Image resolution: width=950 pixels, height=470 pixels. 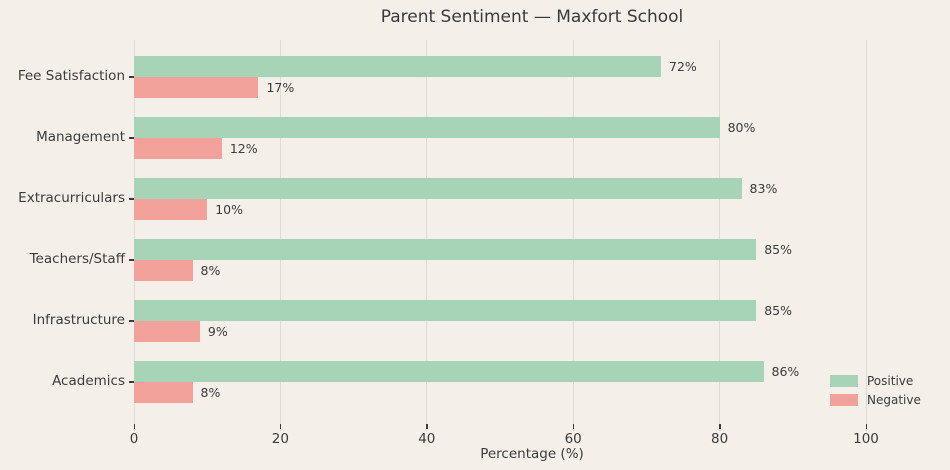 What do you see at coordinates (78, 320) in the screenshot?
I see `y-category-label: Infrastructure` at bounding box center [78, 320].